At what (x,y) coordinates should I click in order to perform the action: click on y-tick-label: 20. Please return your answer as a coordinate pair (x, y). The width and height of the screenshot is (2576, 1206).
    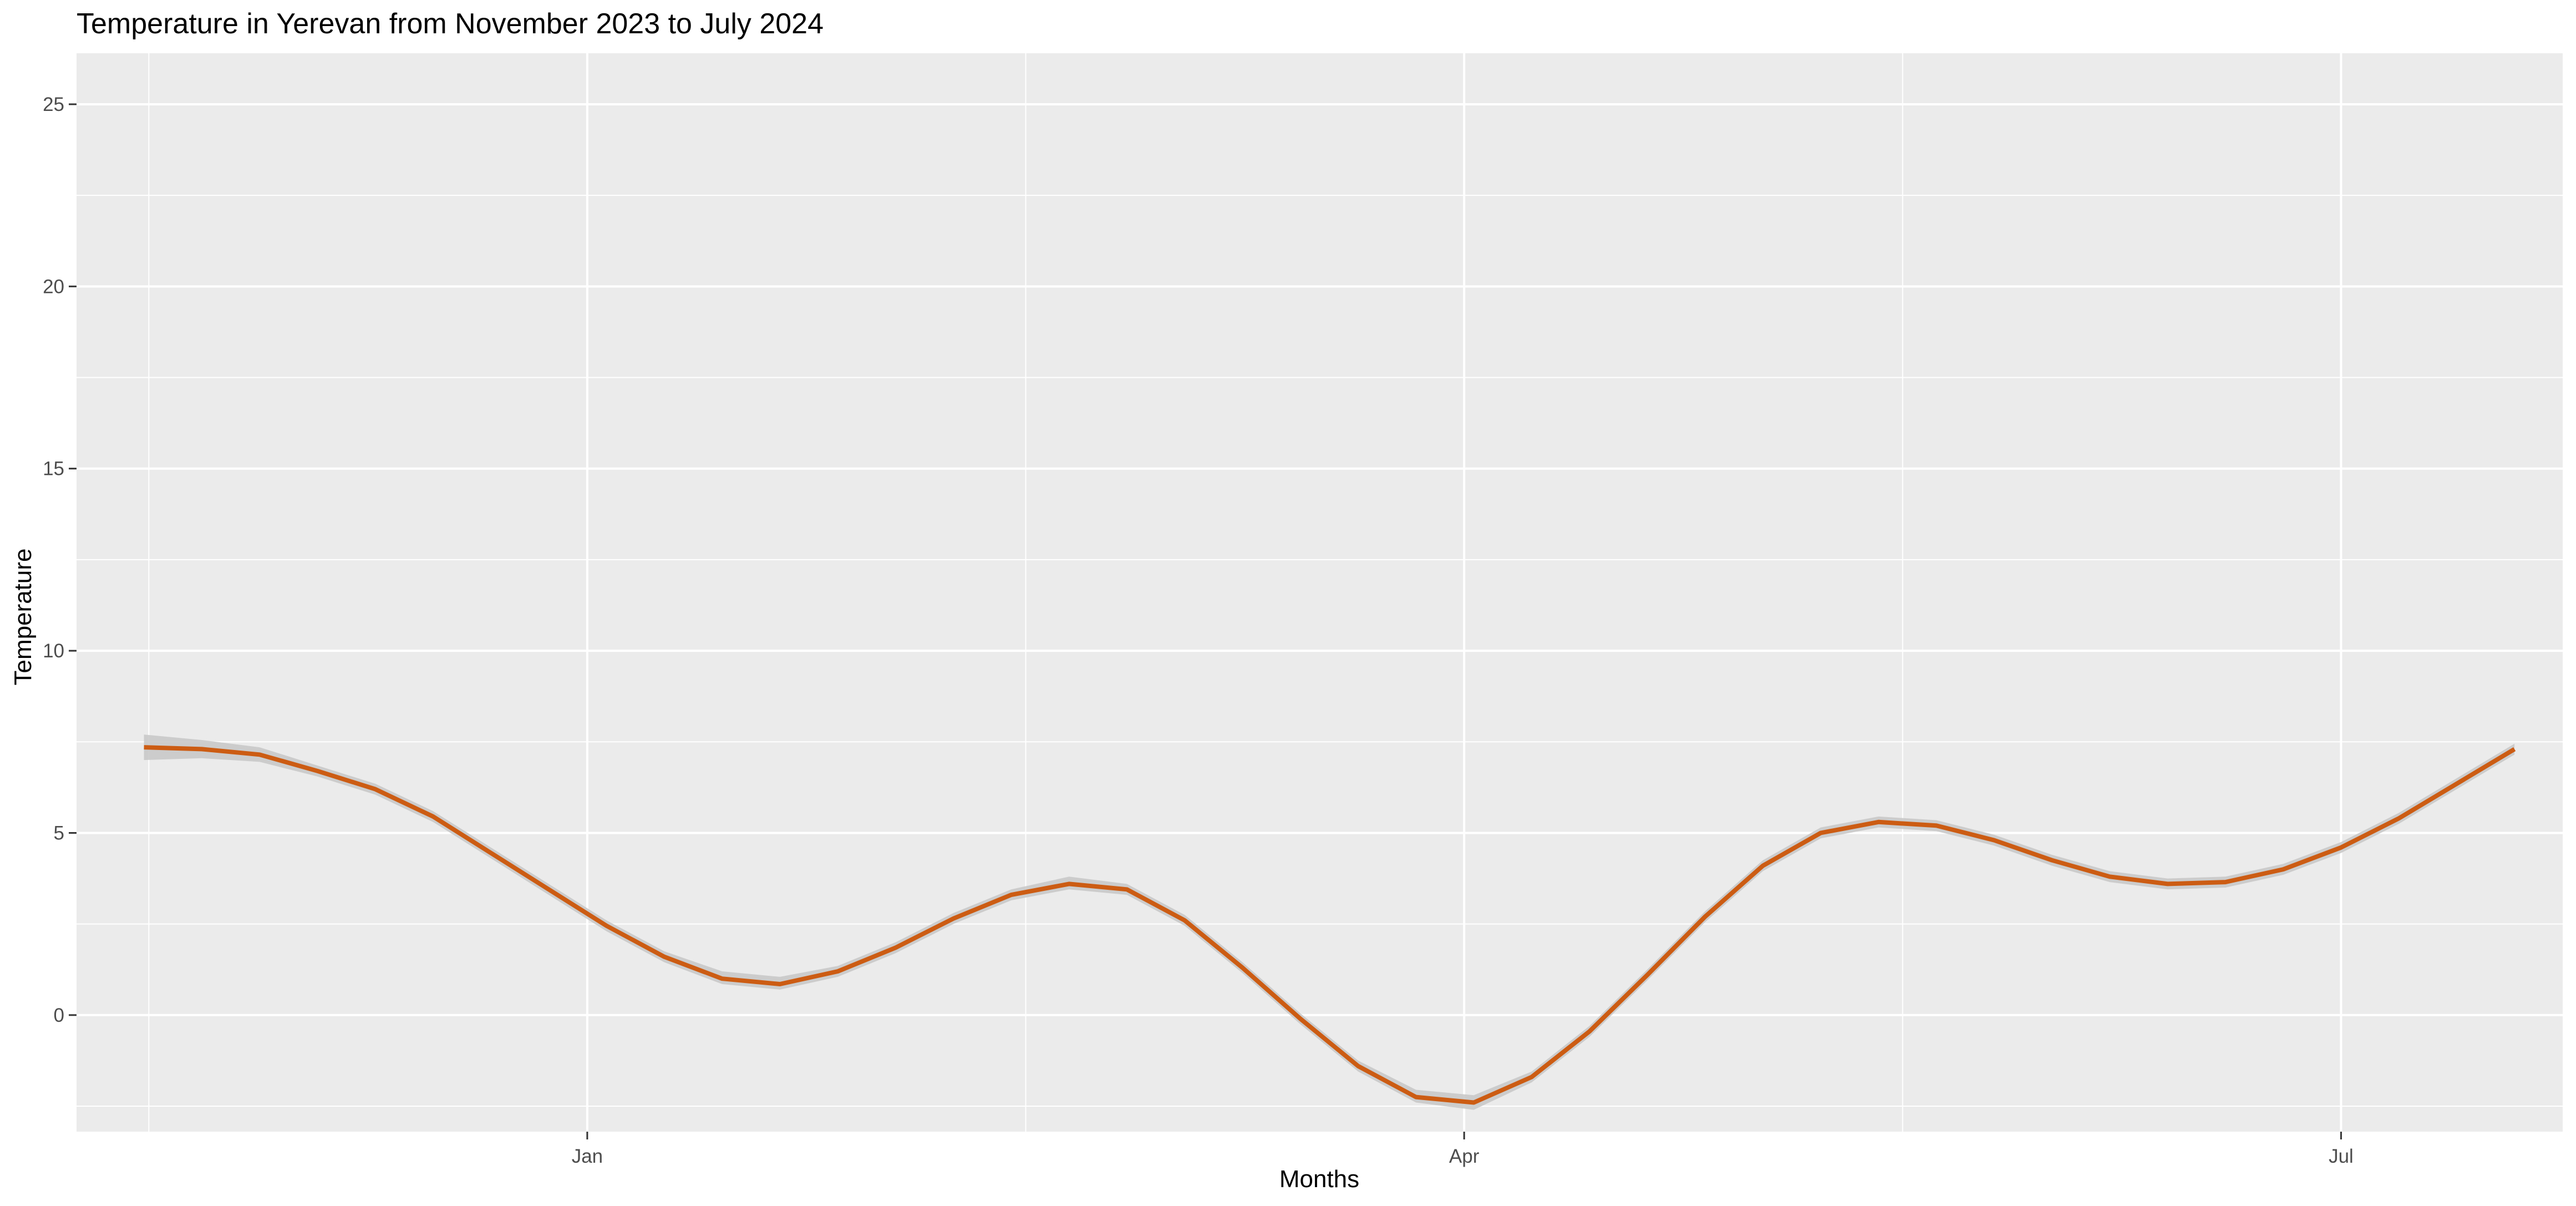
    Looking at the image, I should click on (53, 287).